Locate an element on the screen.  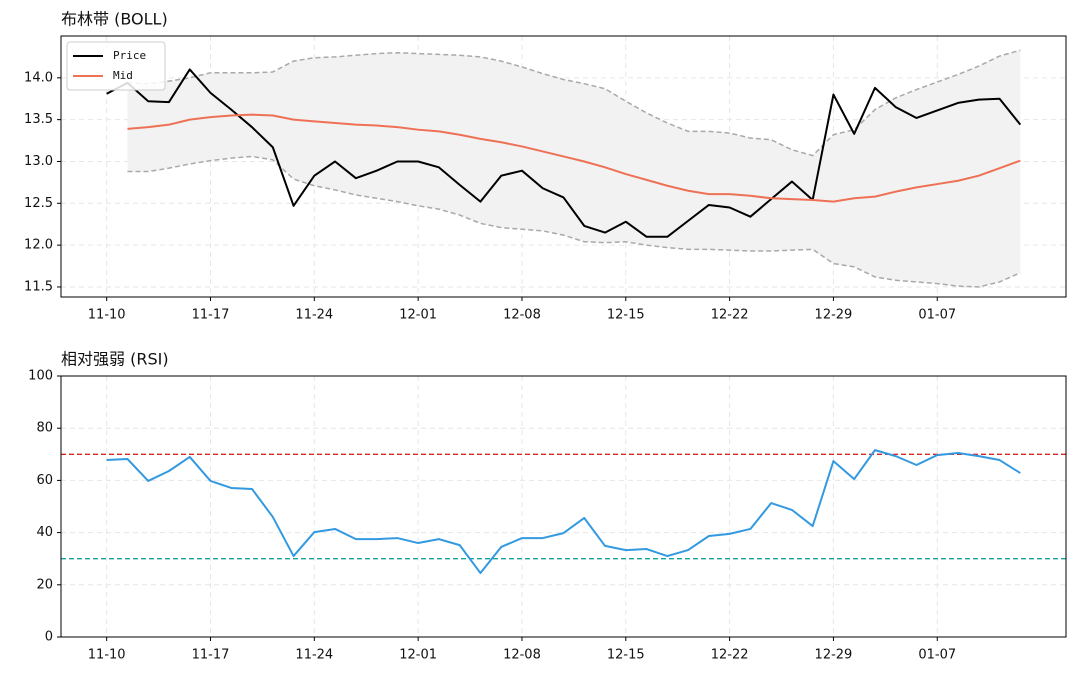
y-tick-label: 0 is located at coordinates (49, 637).